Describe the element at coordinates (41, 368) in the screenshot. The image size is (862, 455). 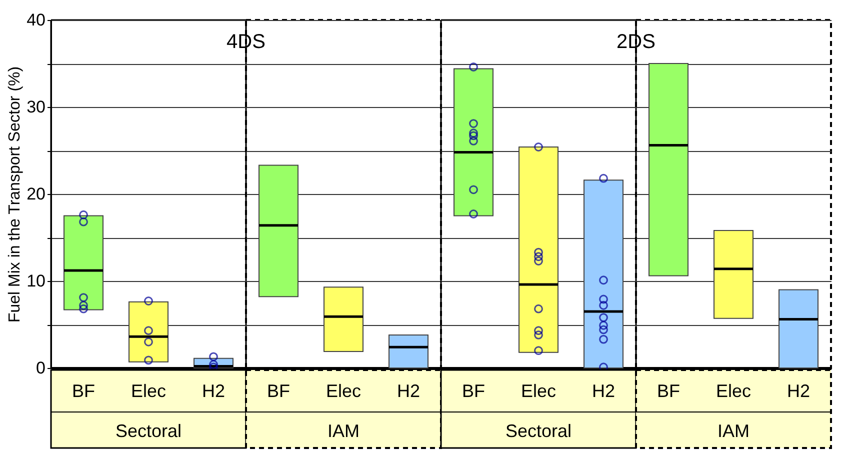
I see `y-tick-label: 0` at that location.